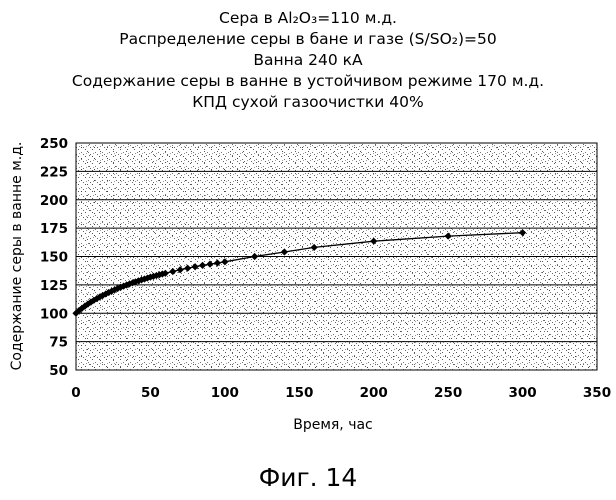  I want to click on figure-caption: Фиг. 14, so click(308, 477).